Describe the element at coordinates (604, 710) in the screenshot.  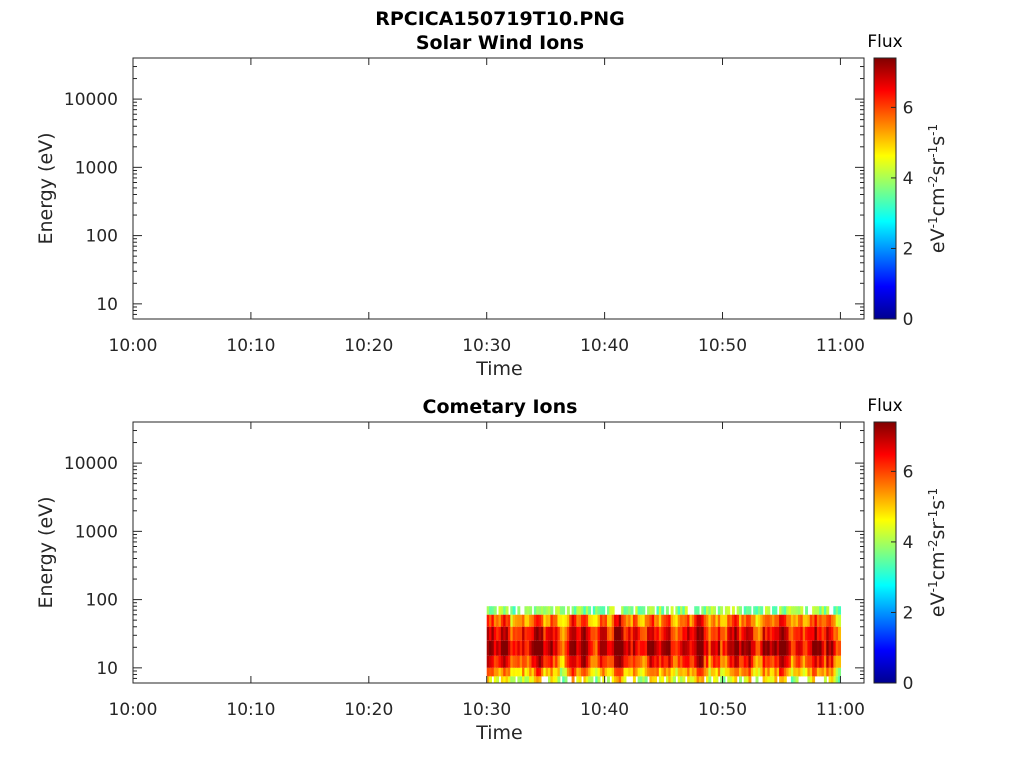
I see `x-tick-label: 10:40` at that location.